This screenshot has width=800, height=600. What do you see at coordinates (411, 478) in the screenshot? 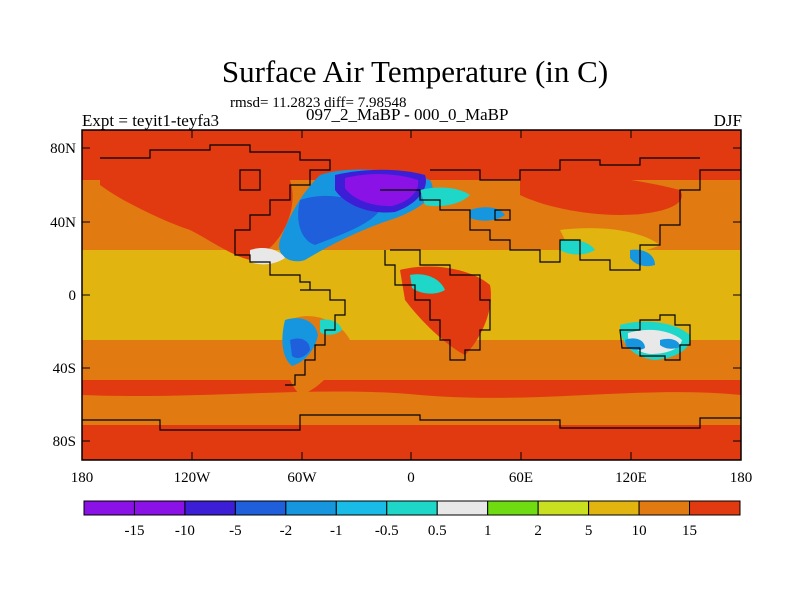
I see `lon-label-0: 0` at bounding box center [411, 478].